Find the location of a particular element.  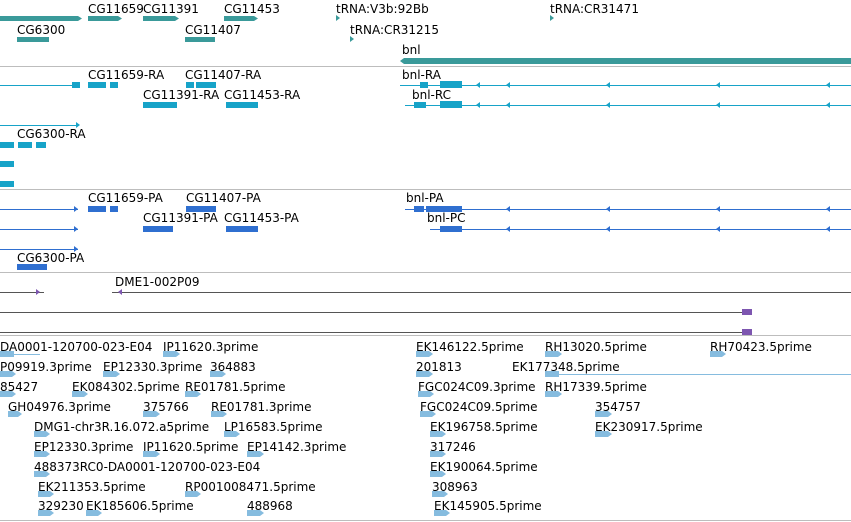

est-label: EK196758.5prime is located at coordinates (484, 427).